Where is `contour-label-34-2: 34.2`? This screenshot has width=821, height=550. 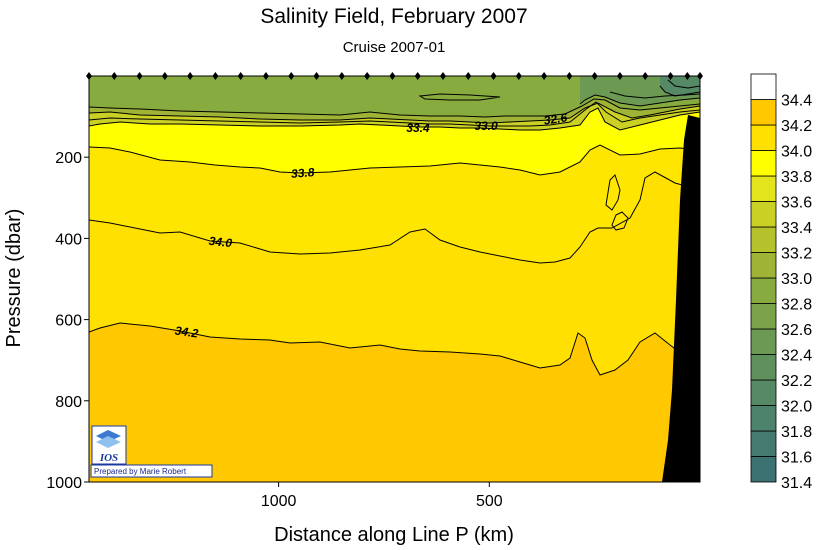 contour-label-34-2: 34.2 is located at coordinates (186, 331).